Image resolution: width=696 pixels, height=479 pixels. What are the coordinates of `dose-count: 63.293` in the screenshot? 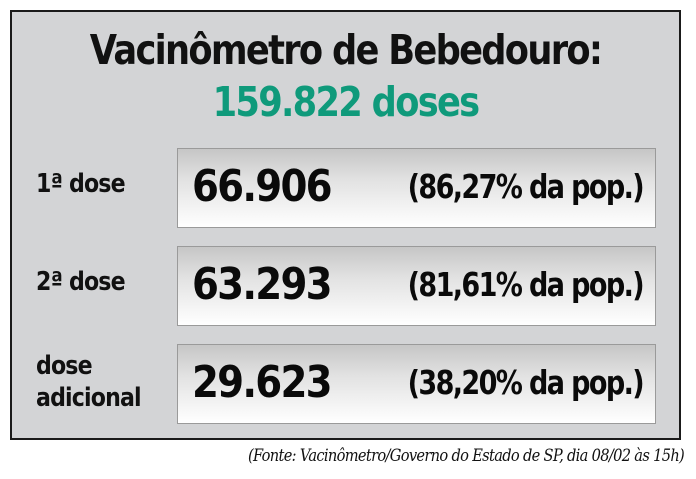 It's located at (262, 284).